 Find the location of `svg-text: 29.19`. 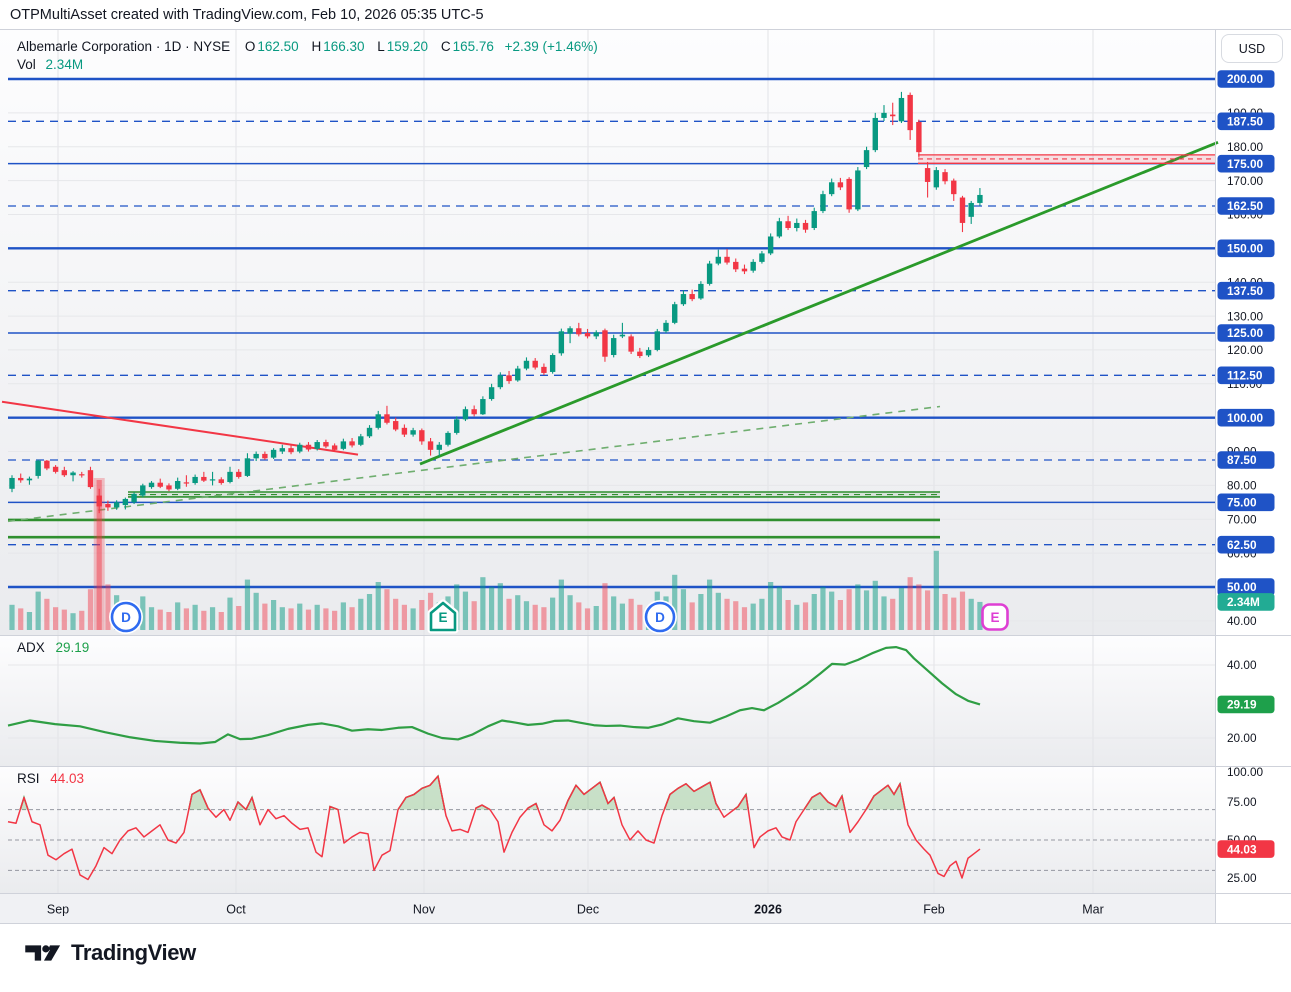

svg-text: 29.19 is located at coordinates (1242, 705).